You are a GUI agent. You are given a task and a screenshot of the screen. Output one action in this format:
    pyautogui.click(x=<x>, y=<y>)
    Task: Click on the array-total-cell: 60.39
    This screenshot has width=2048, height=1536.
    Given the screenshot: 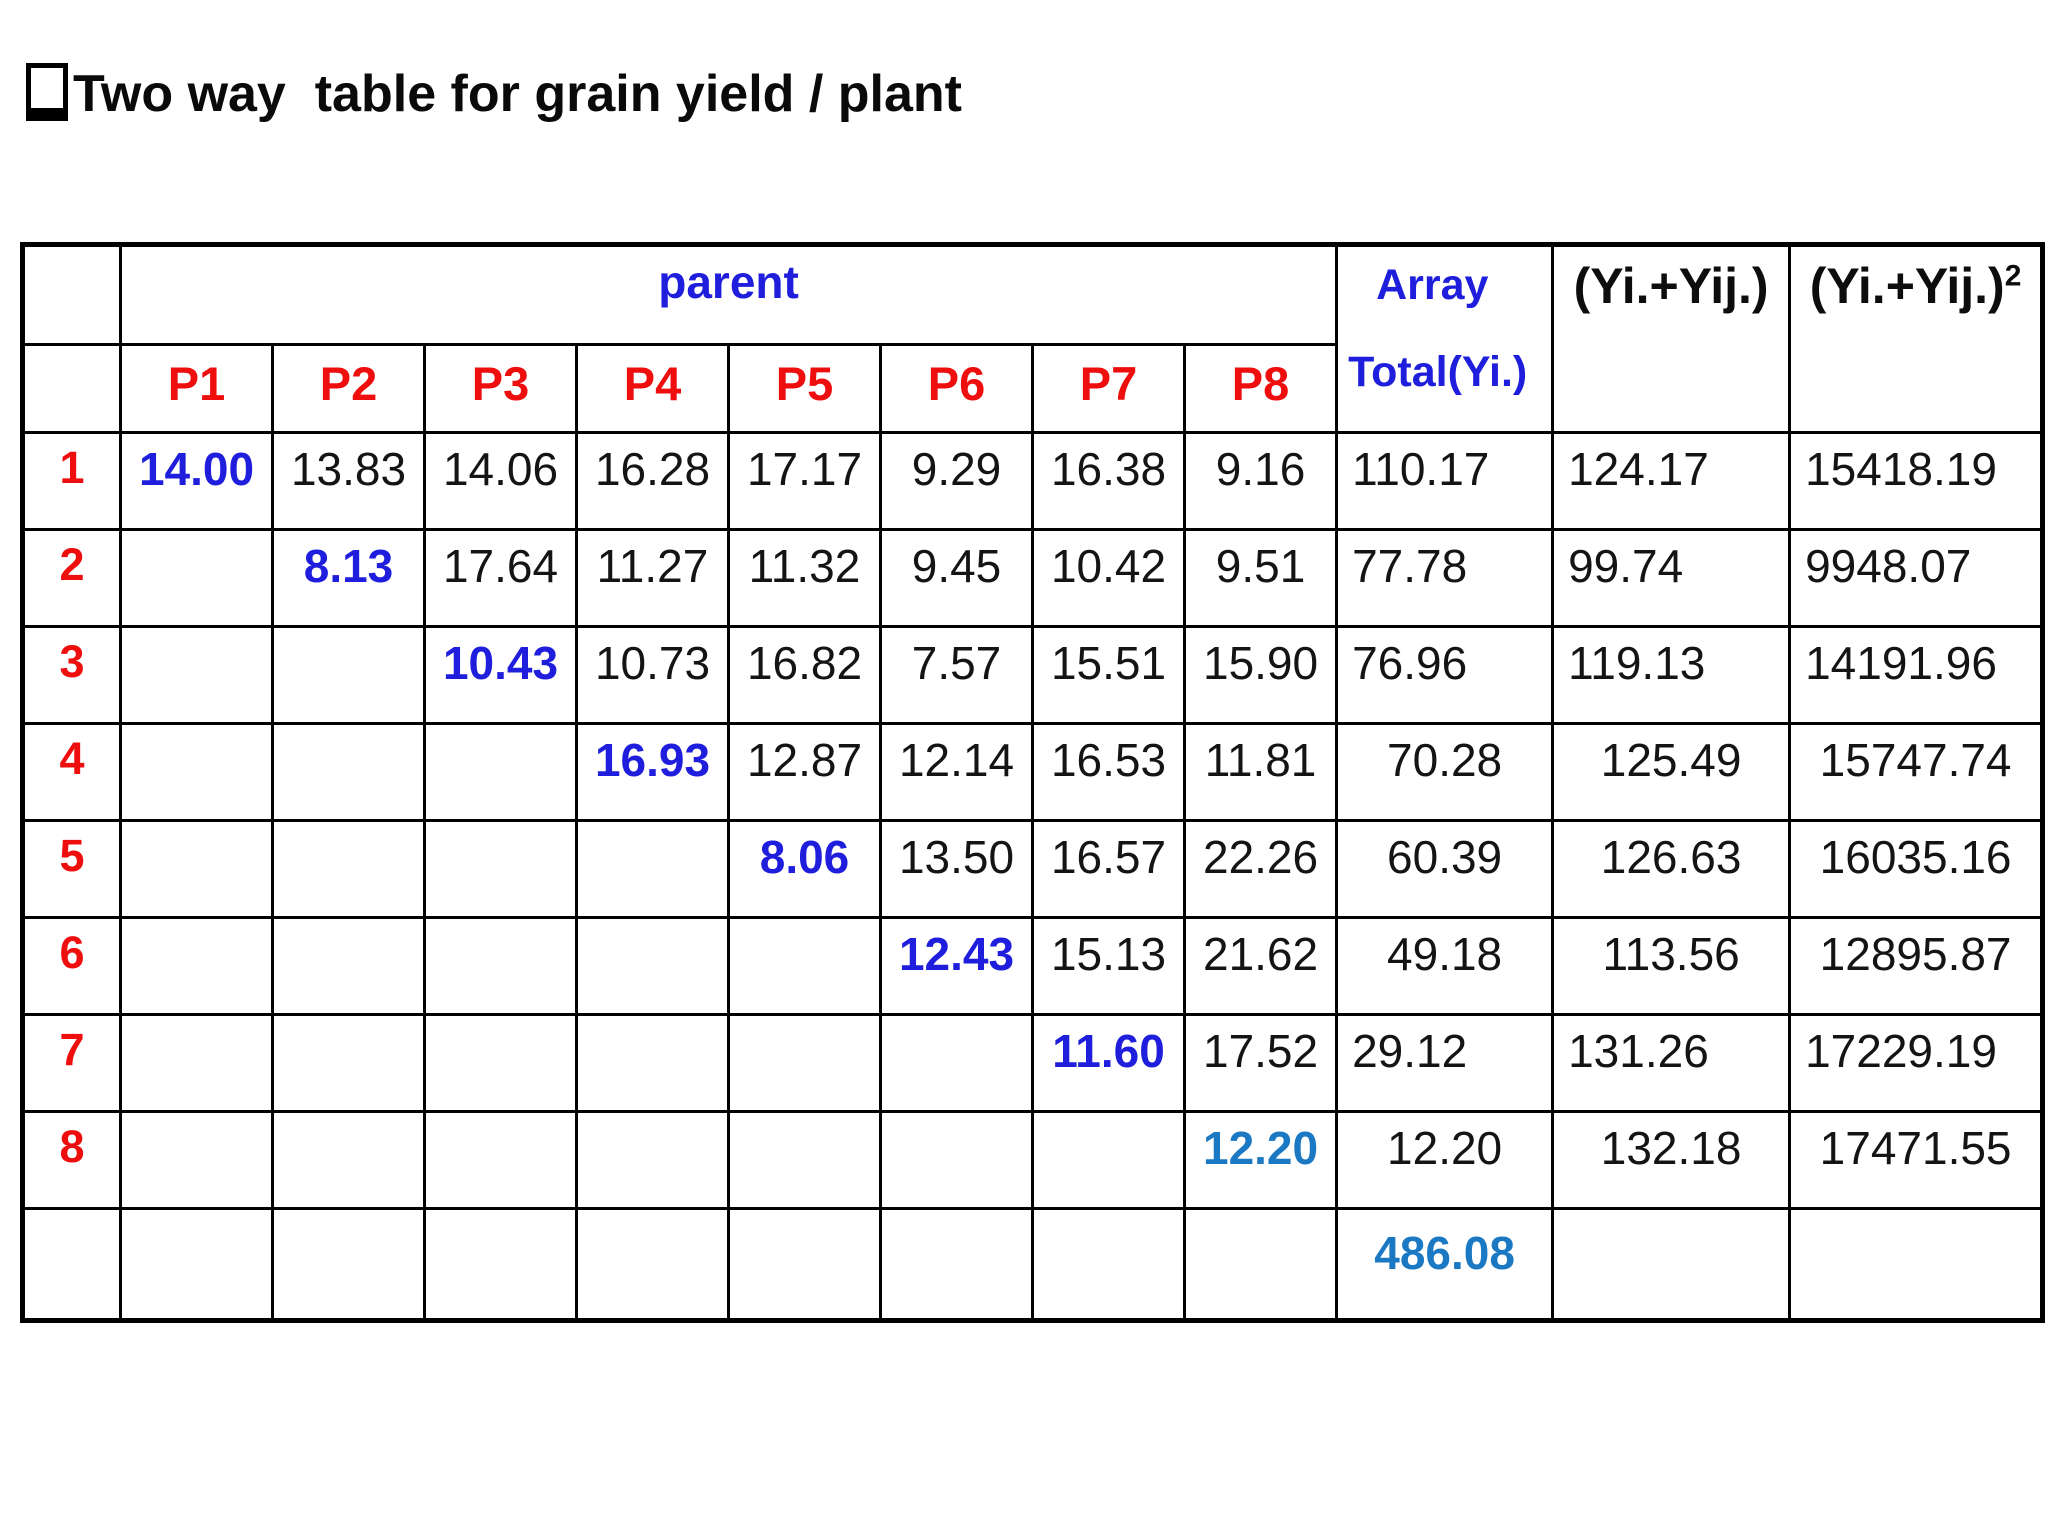 What is the action you would take?
    pyautogui.click(x=1445, y=869)
    